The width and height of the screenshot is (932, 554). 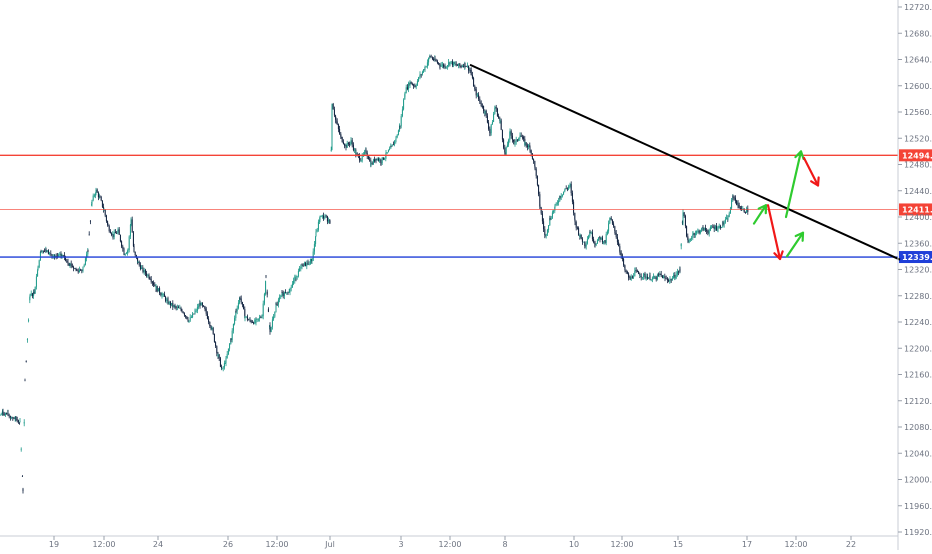 I want to click on y-tick-label: 12480.0, so click(x=918, y=165).